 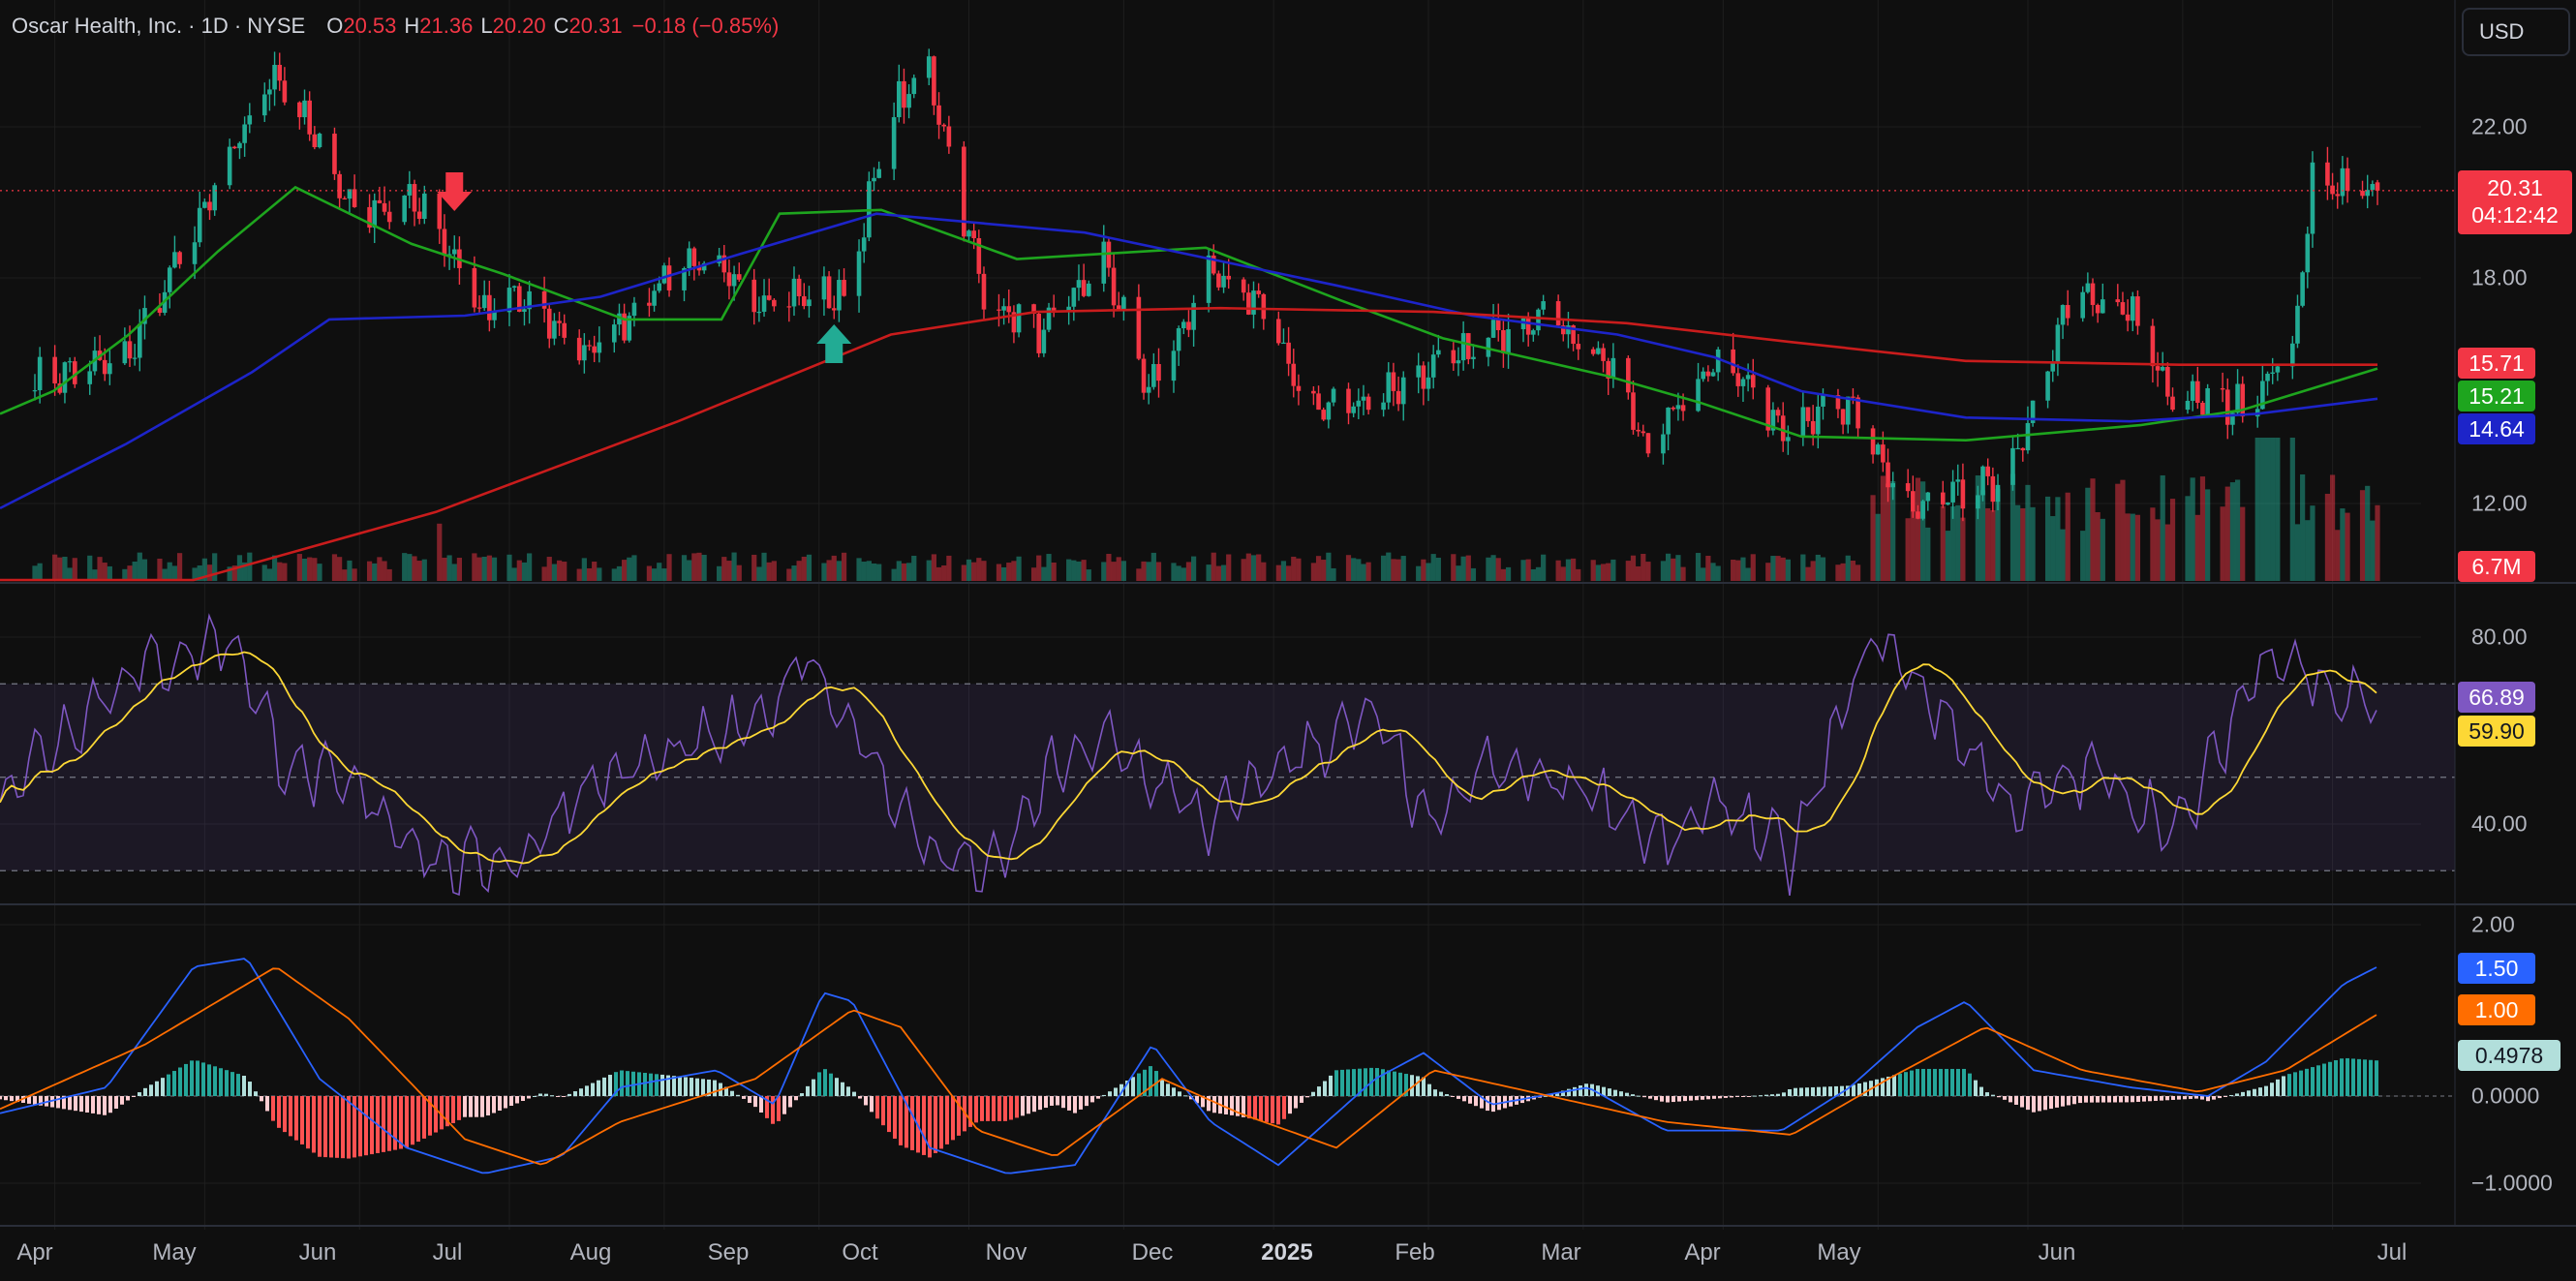 I want to click on open-value: 20.53, so click(x=370, y=26).